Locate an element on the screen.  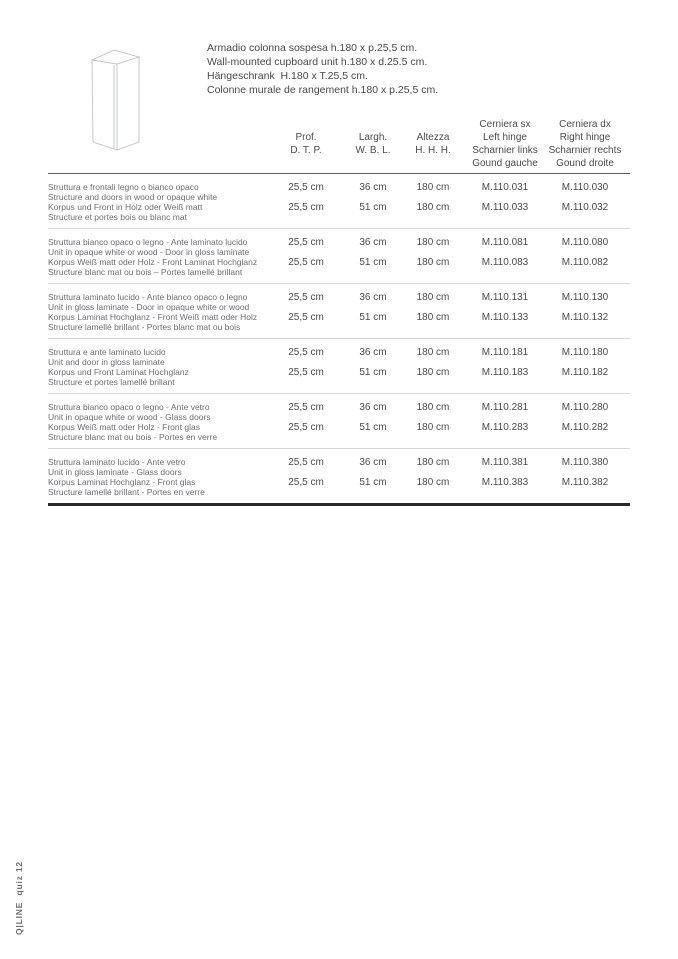
cell-left-hinge-code: M.110.081 M.110.083 is located at coordinates (505, 252).